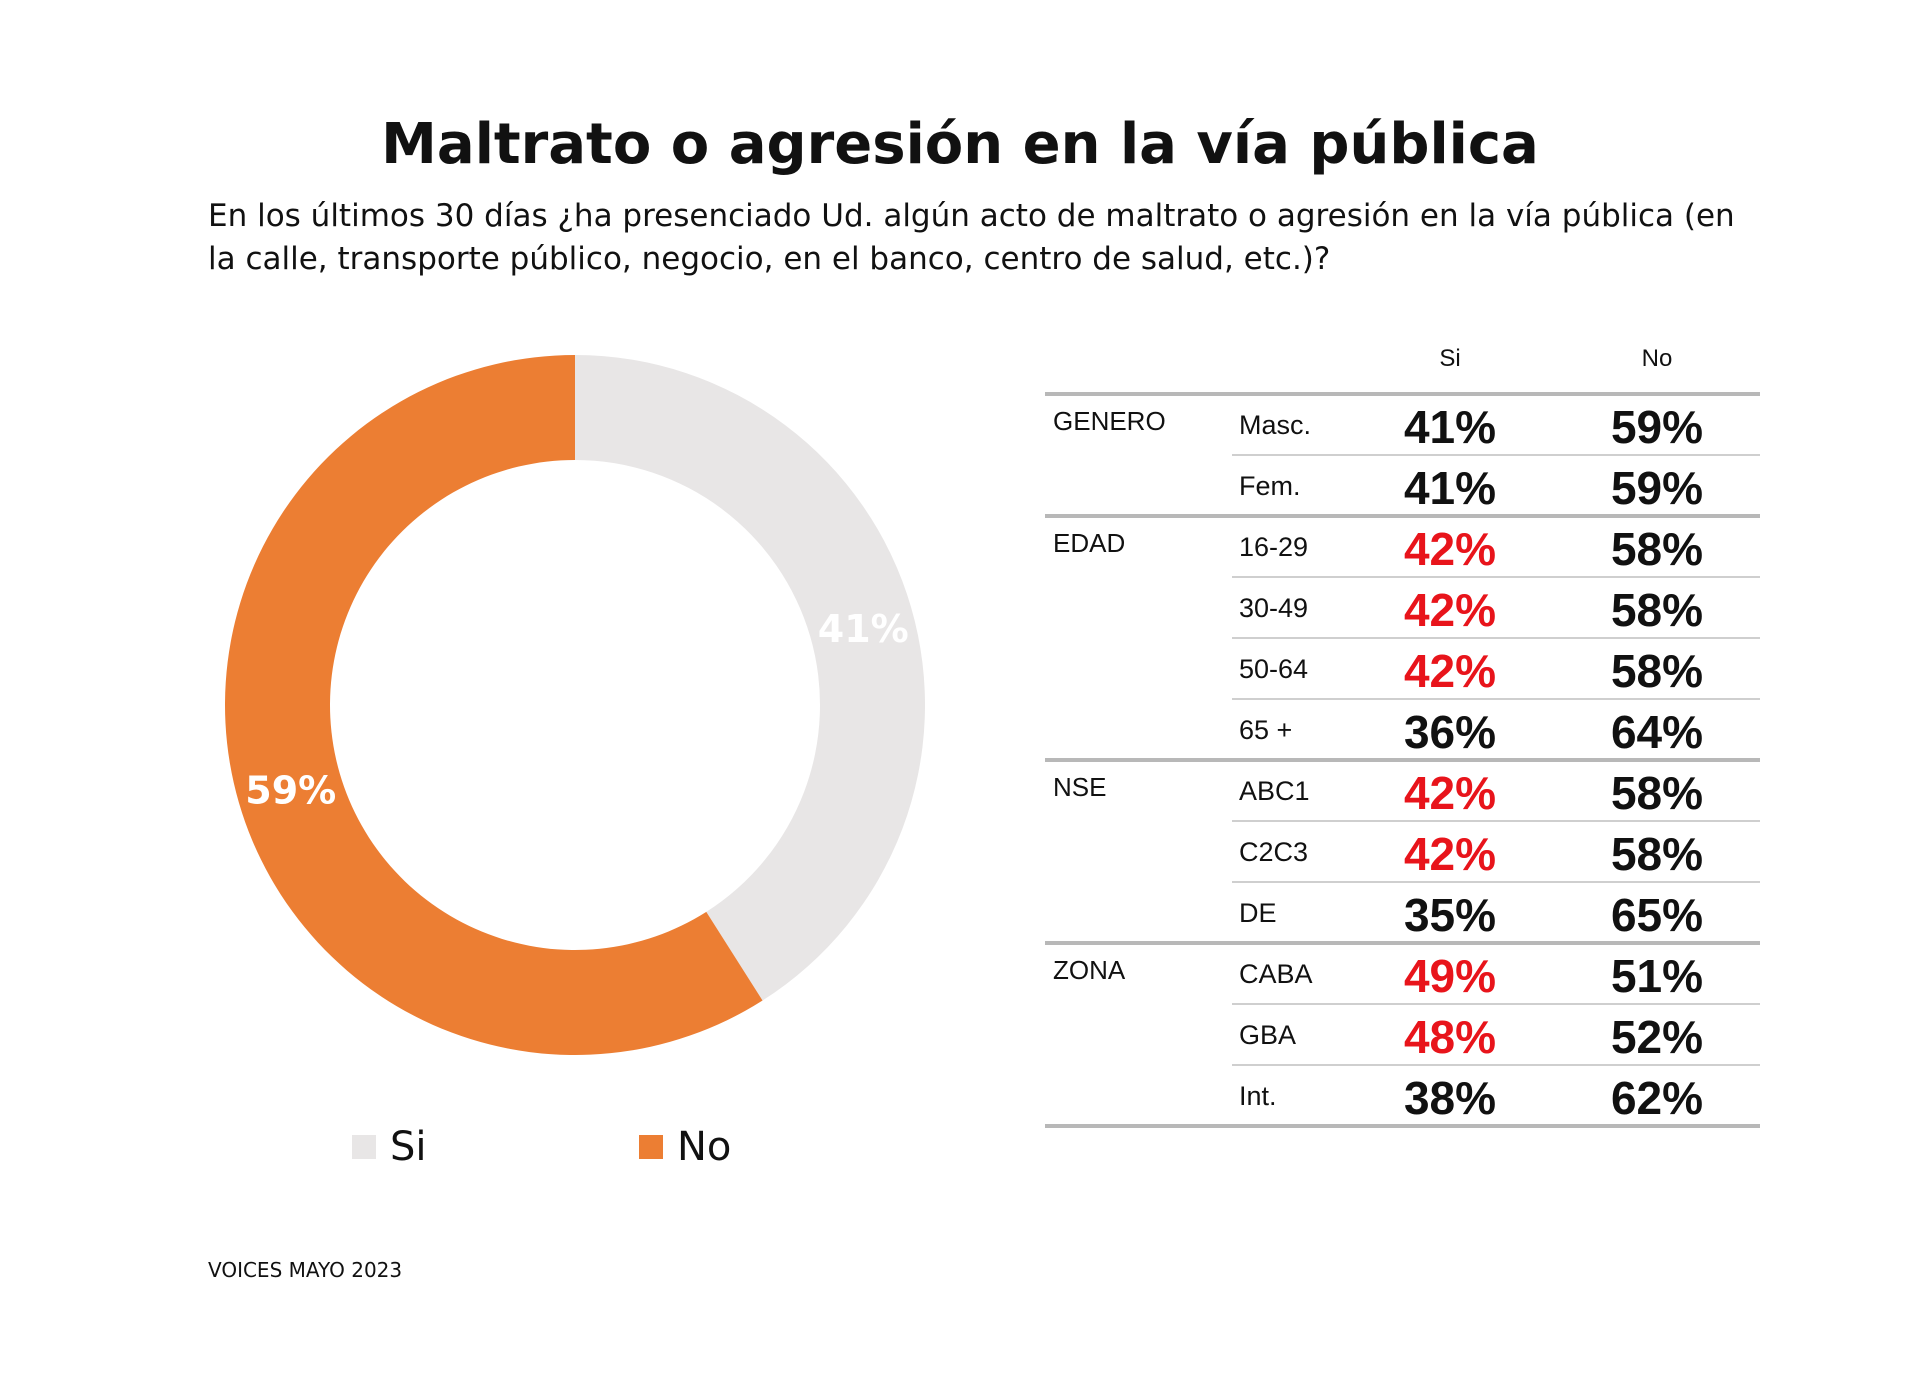  What do you see at coordinates (1657, 358) in the screenshot?
I see `column-header-no: No` at bounding box center [1657, 358].